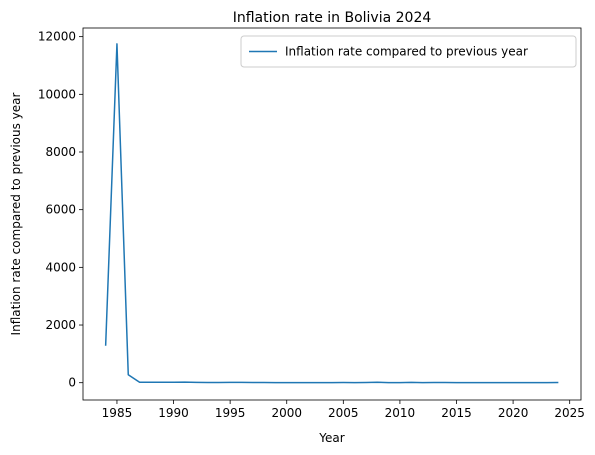 This screenshot has height=455, width=595. What do you see at coordinates (343, 413) in the screenshot?
I see `x-tick-label: 2005` at bounding box center [343, 413].